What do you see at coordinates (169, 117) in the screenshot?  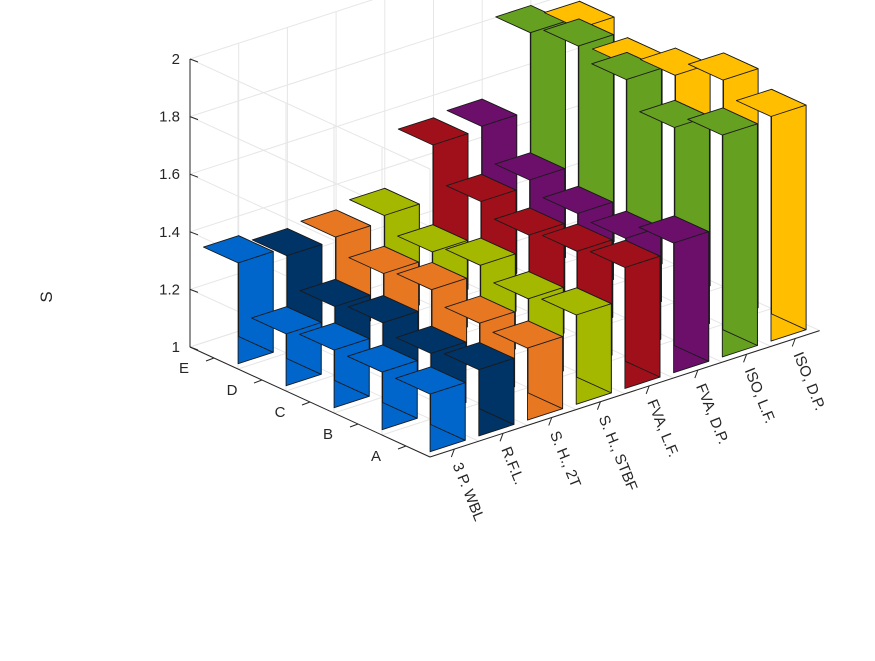 I see `z-tick-label: 1.8` at bounding box center [169, 117].